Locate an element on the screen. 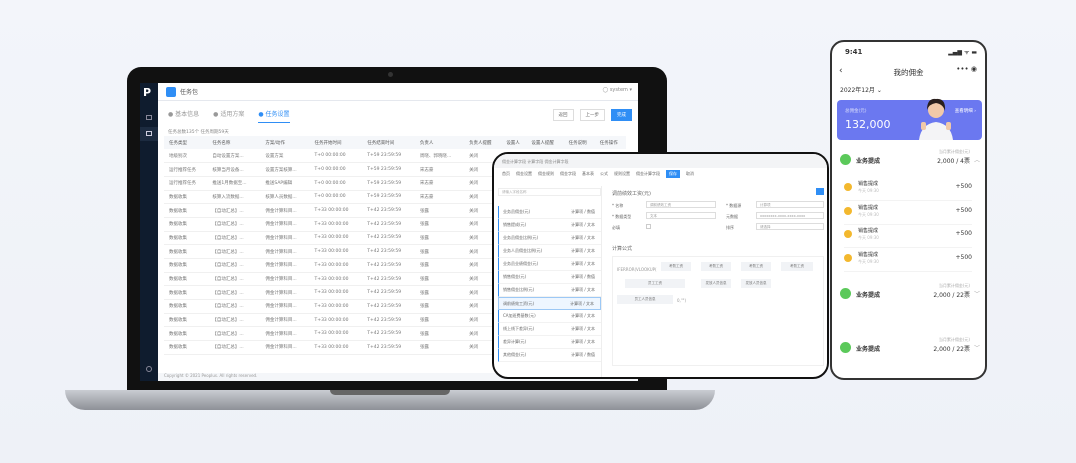 Image resolution: width=1076 pixels, height=463 pixels. nav-item: 规则设置 is located at coordinates (622, 173).